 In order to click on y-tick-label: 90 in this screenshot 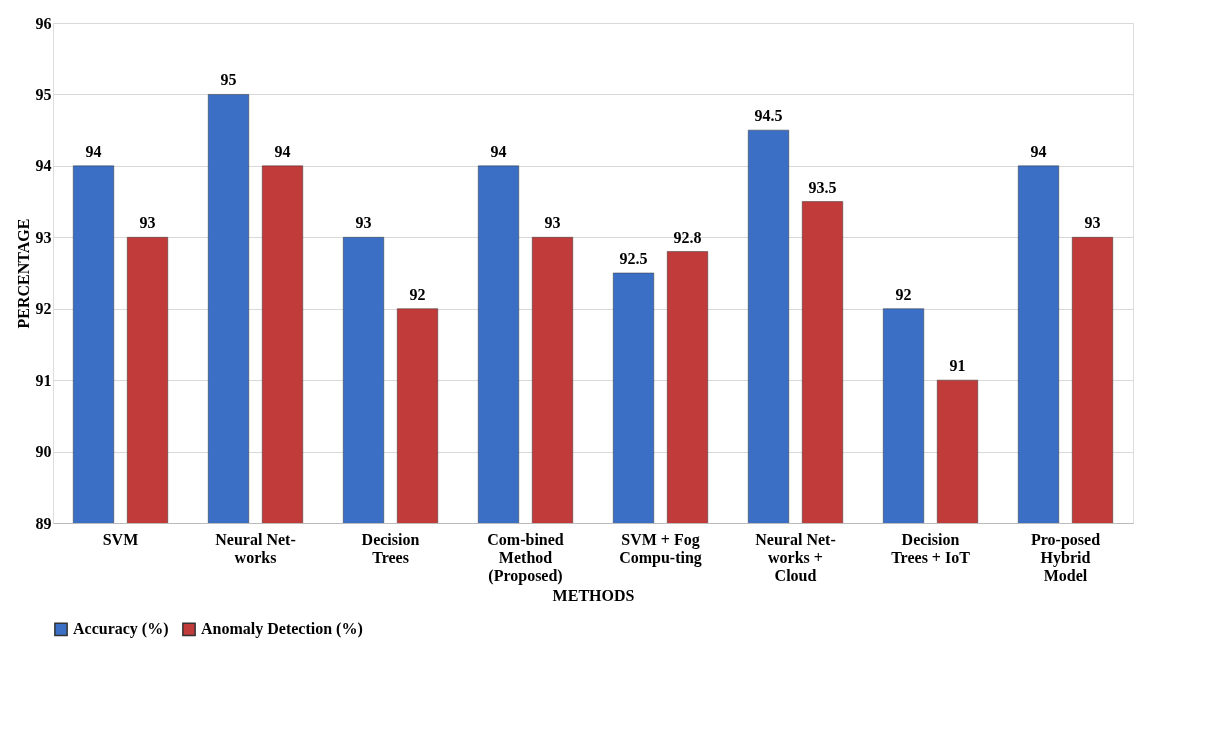, I will do `click(43, 452)`.